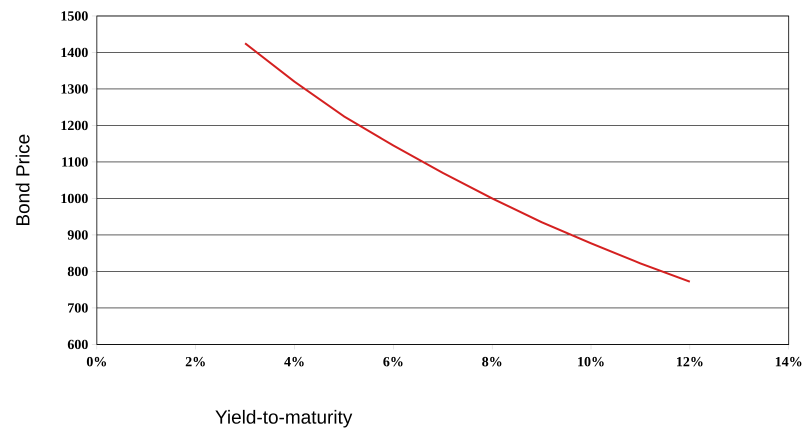 This screenshot has height=441, width=806. What do you see at coordinates (74, 199) in the screenshot?
I see `y-tick-label: 1000` at bounding box center [74, 199].